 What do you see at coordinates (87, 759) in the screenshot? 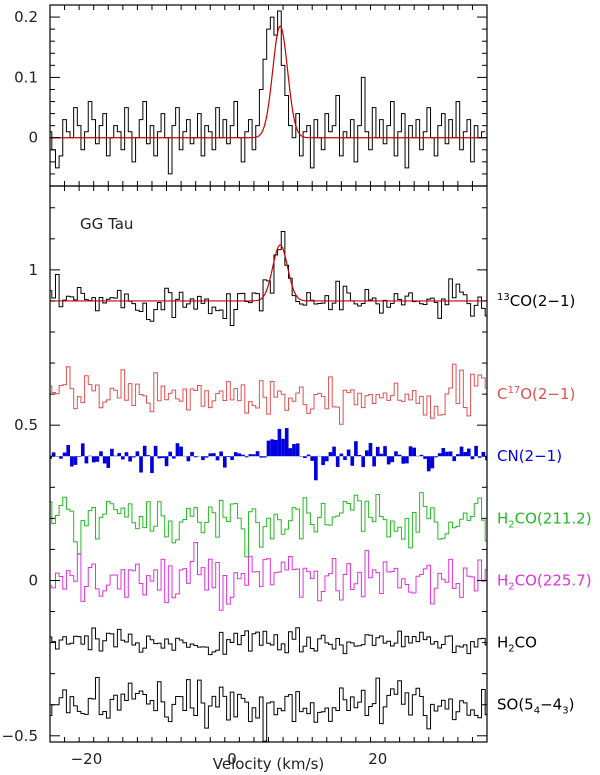
I see `x-tick-label: −20` at bounding box center [87, 759].